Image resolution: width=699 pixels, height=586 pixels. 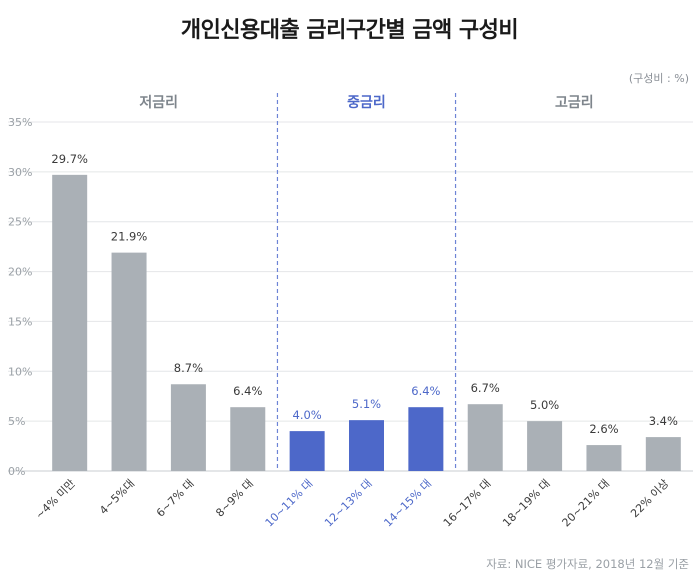 I want to click on value-label: 2.6%, so click(x=603, y=429).